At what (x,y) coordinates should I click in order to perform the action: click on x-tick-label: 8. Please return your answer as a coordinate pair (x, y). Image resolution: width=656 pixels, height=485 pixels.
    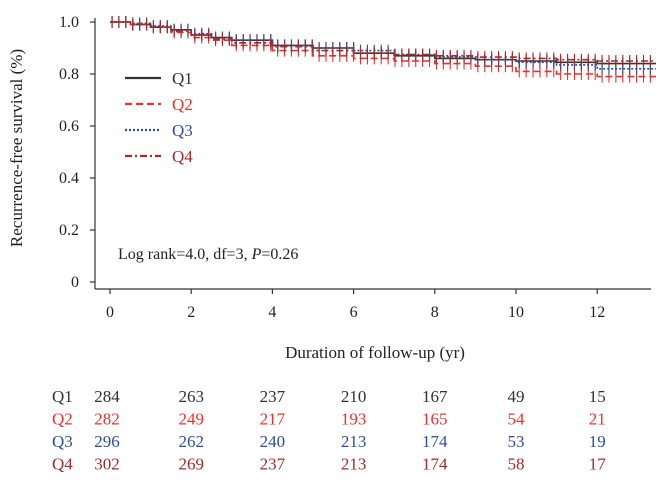
    Looking at the image, I should click on (435, 312).